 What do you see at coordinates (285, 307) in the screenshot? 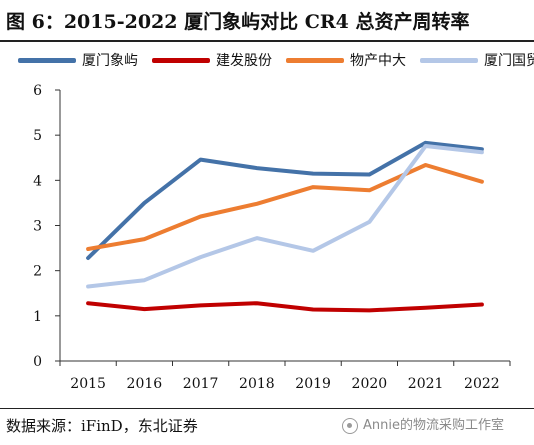
I see `series-line-jianfa` at bounding box center [285, 307].